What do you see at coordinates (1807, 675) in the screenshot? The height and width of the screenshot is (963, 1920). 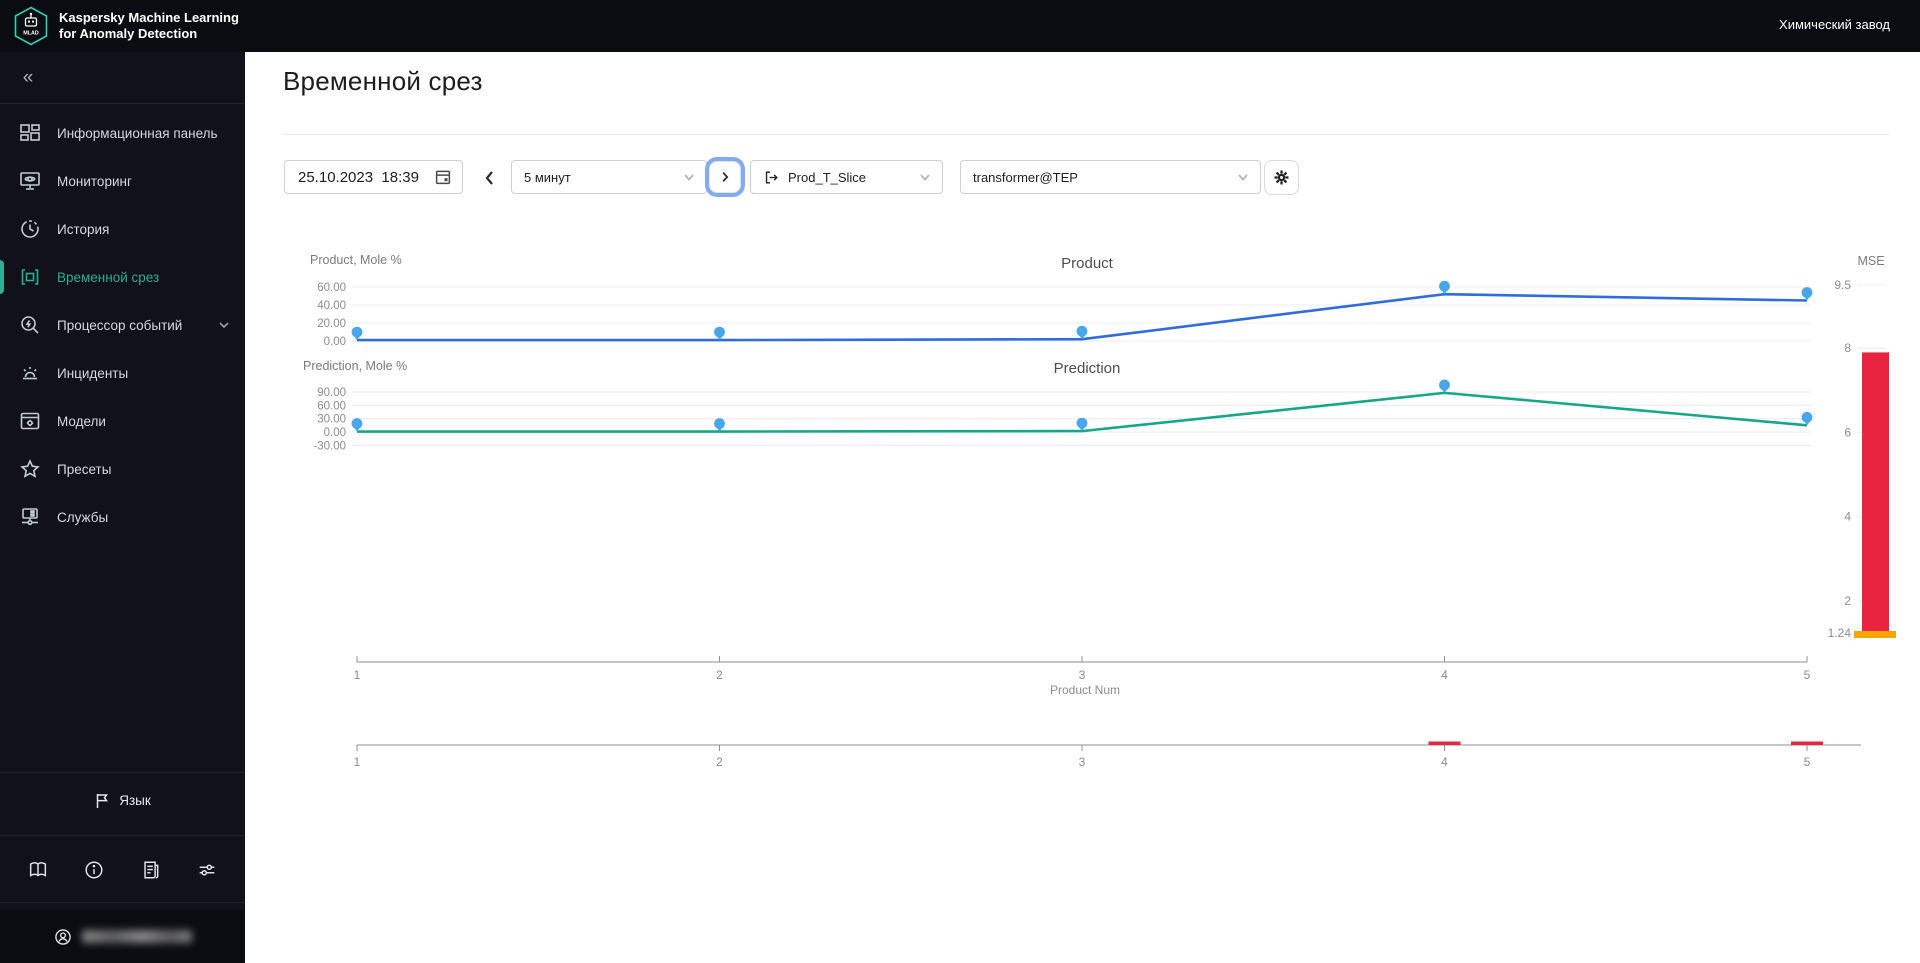 I see `x-tick-label: 5` at bounding box center [1807, 675].